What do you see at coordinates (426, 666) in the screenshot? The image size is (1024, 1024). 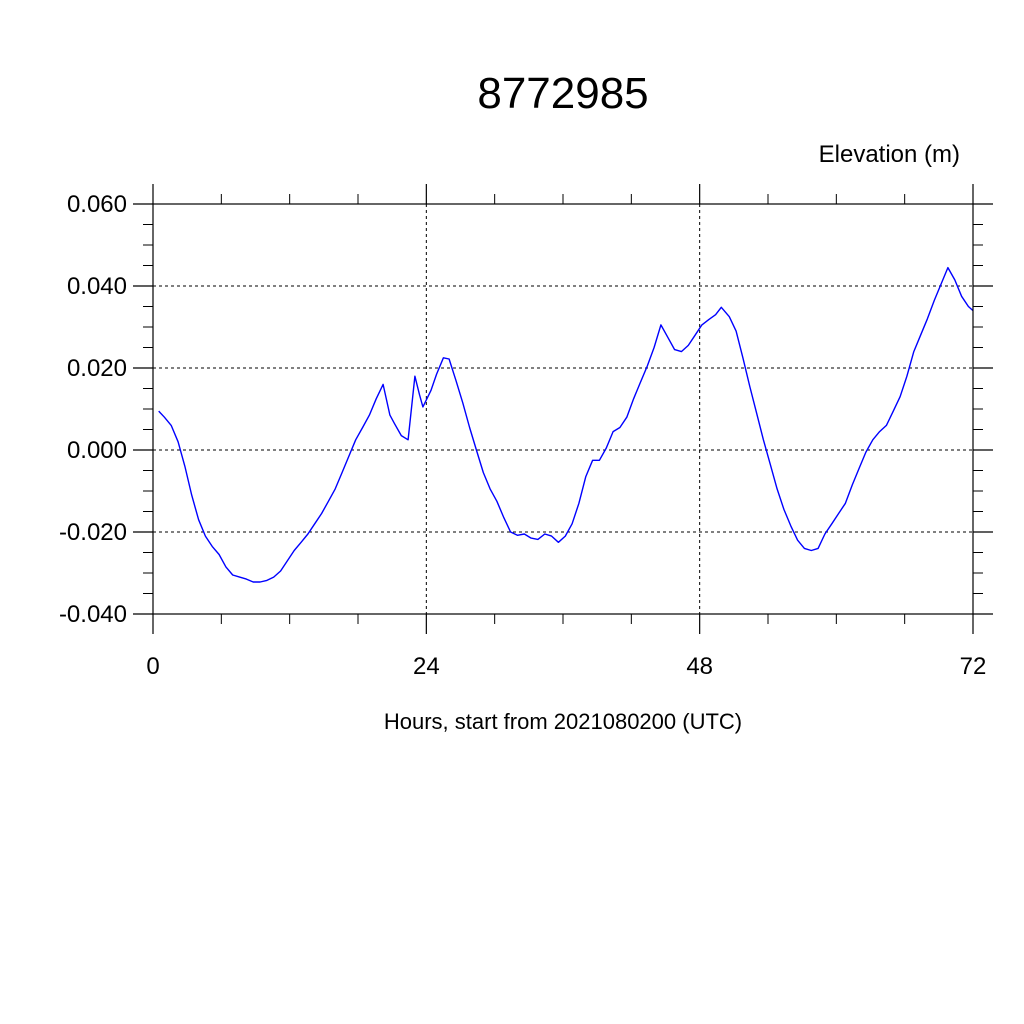 I see `x-tick-label: 24` at bounding box center [426, 666].